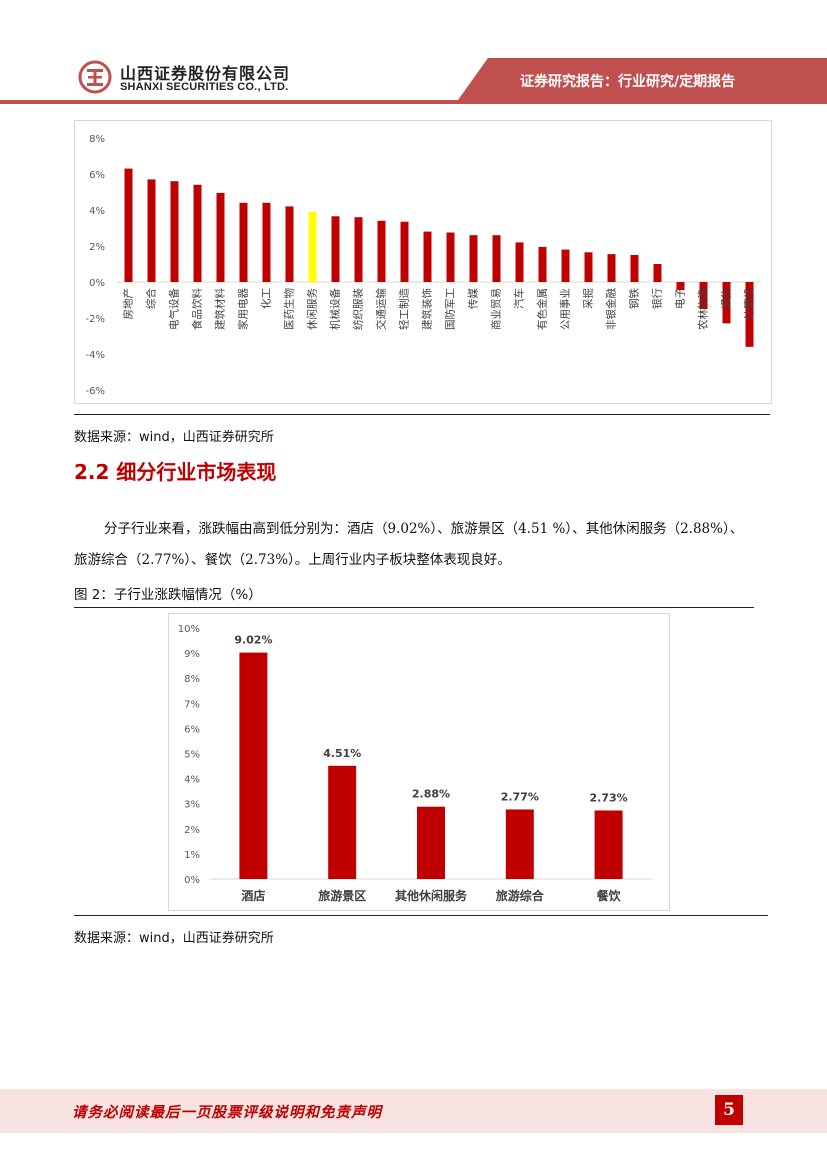 Image resolution: width=827 pixels, height=1169 pixels. I want to click on y-tick-label: 1%, so click(192, 855).